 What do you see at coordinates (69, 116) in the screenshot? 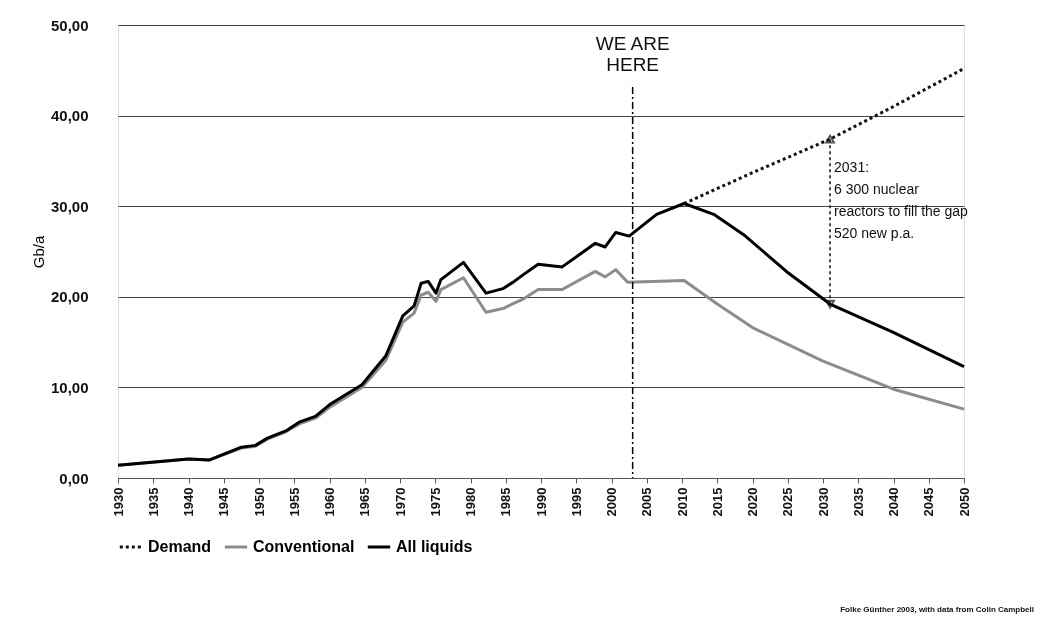
I see `y-tick-label: 40,00` at bounding box center [69, 116].